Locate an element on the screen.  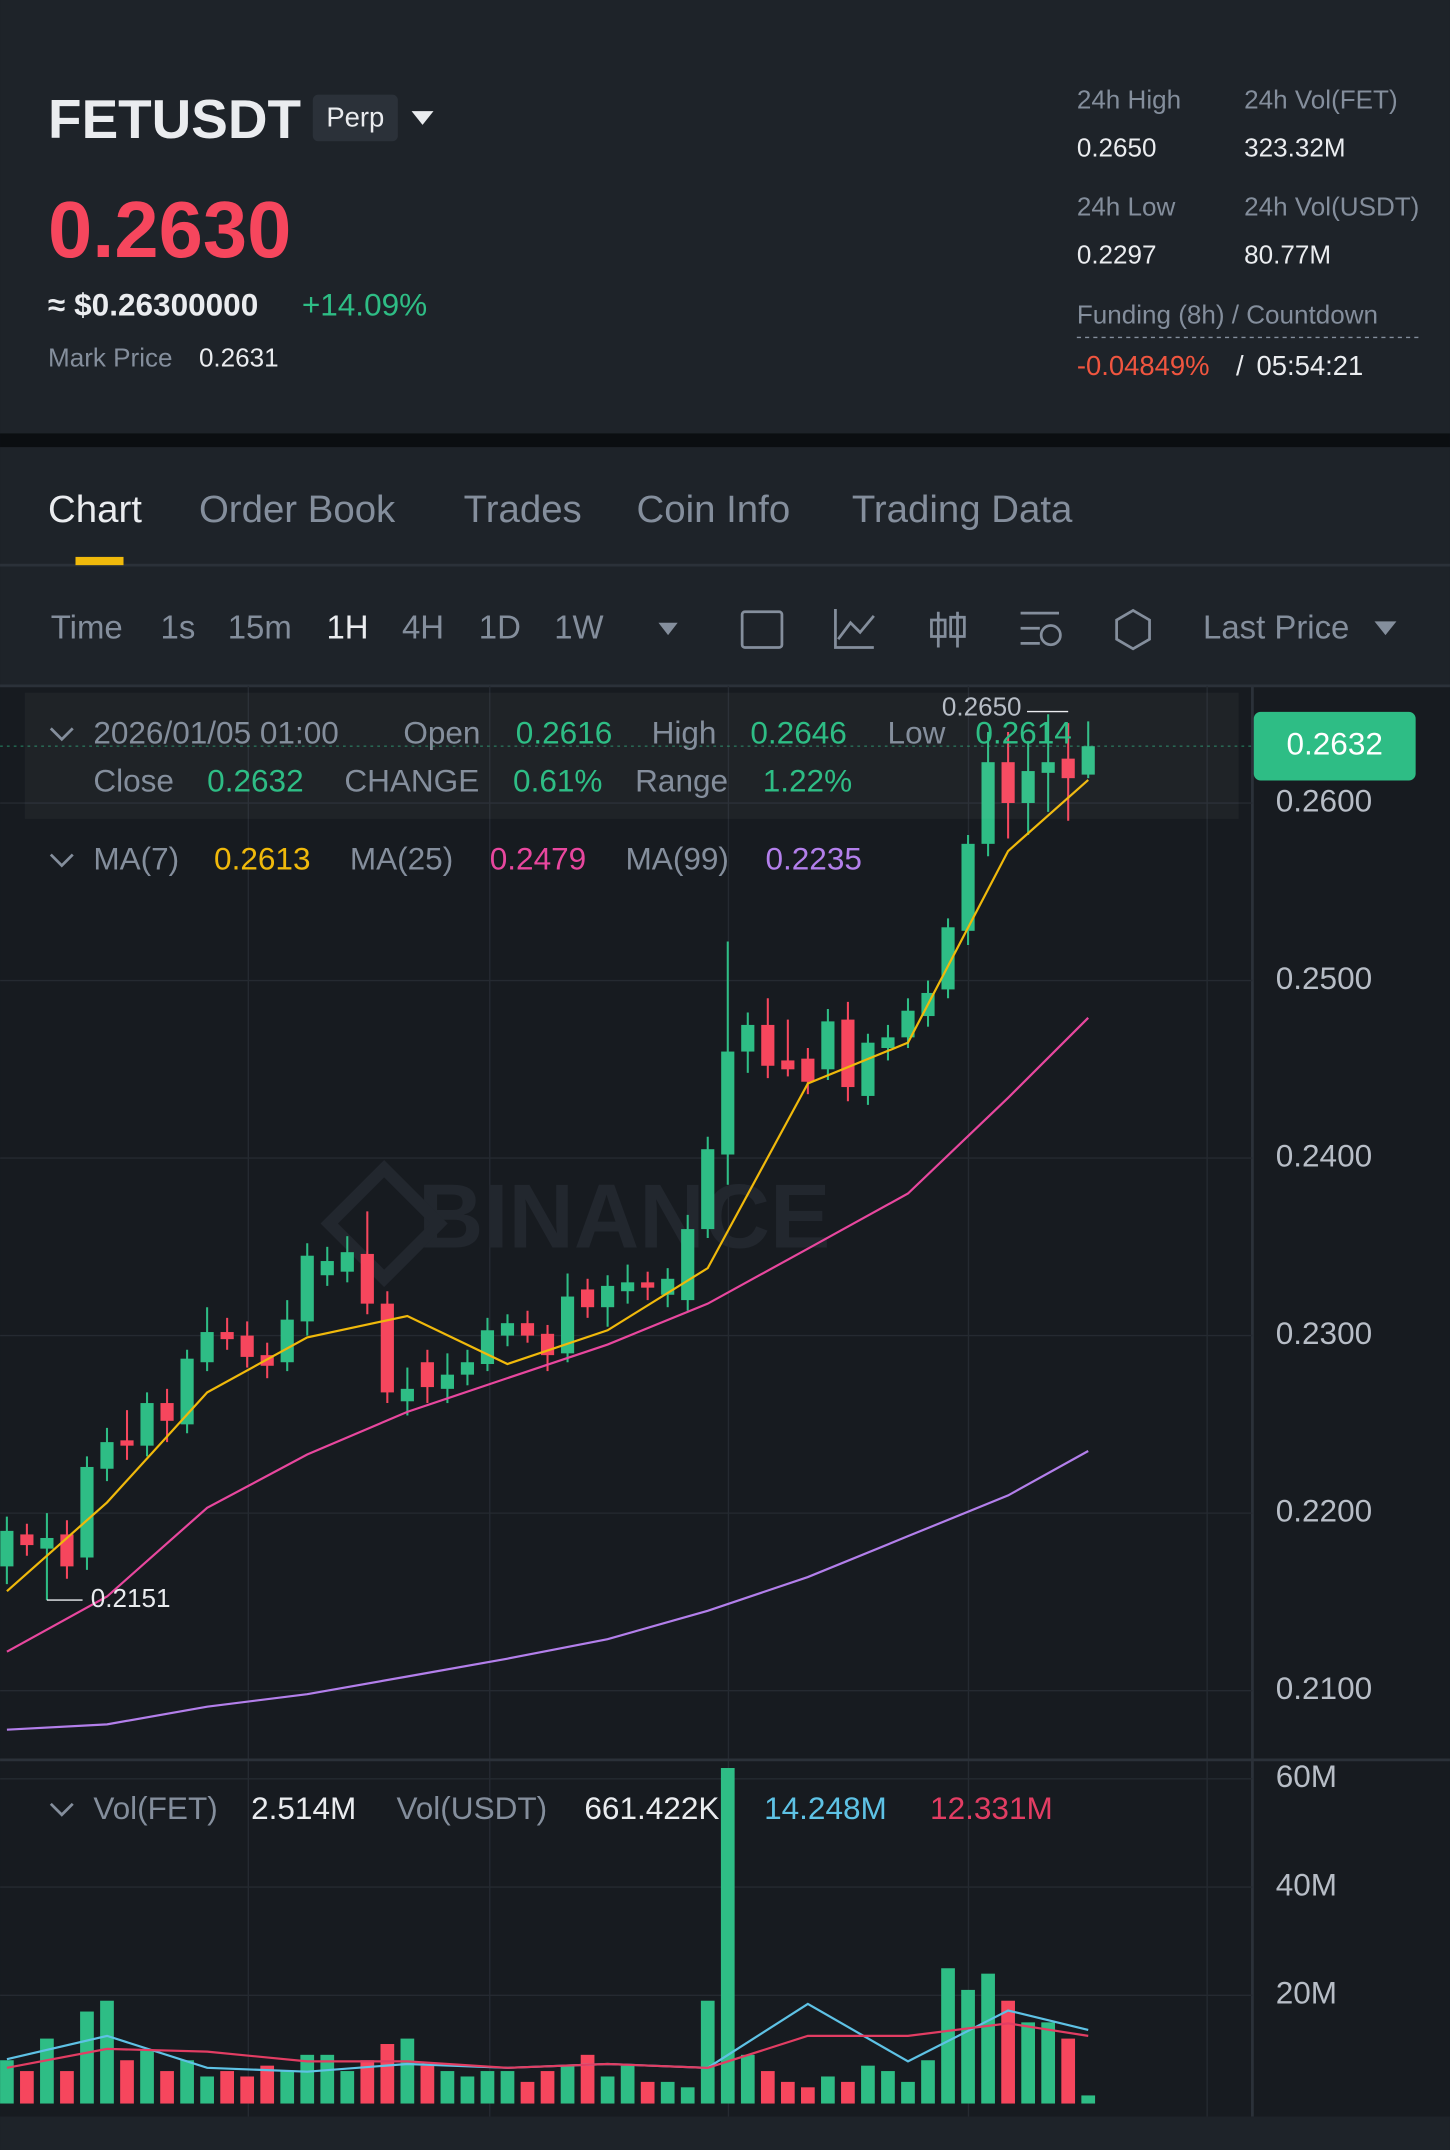
price-change: +14.09% is located at coordinates (364, 305).